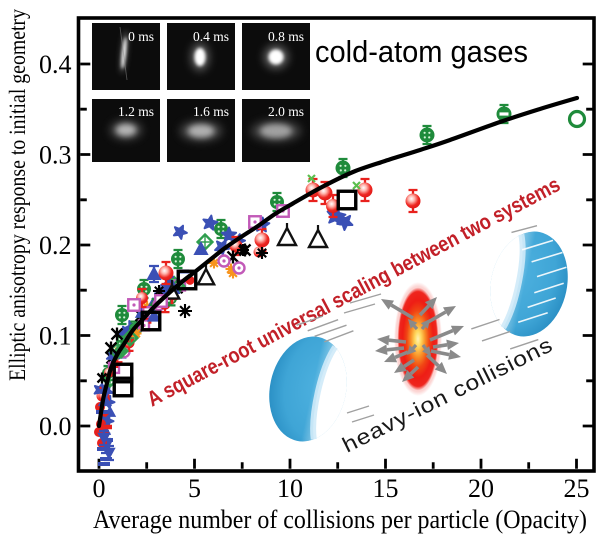 This screenshot has width=600, height=541. What do you see at coordinates (99, 488) in the screenshot?
I see `svg-text: 0` at bounding box center [99, 488].